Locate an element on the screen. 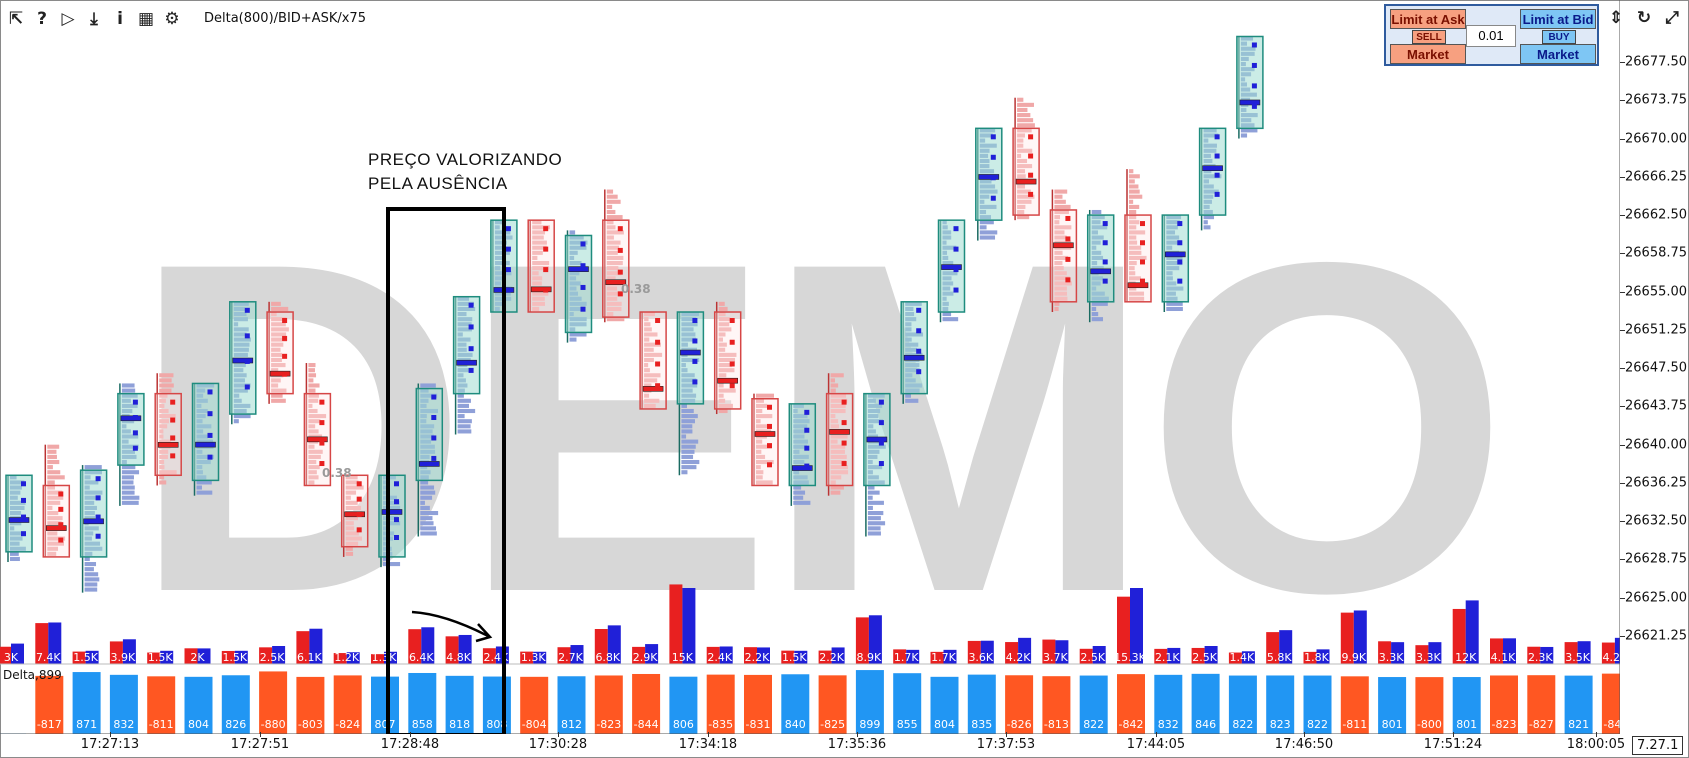 The height and width of the screenshot is (758, 1689). play-icon: ▷ is located at coordinates (68, 19).